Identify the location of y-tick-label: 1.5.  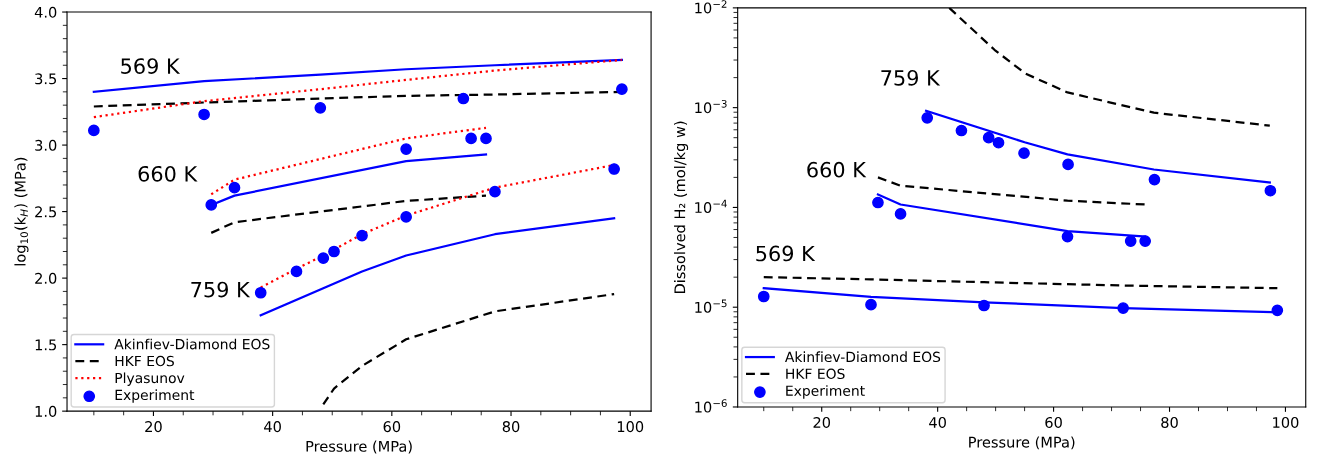
(46, 345).